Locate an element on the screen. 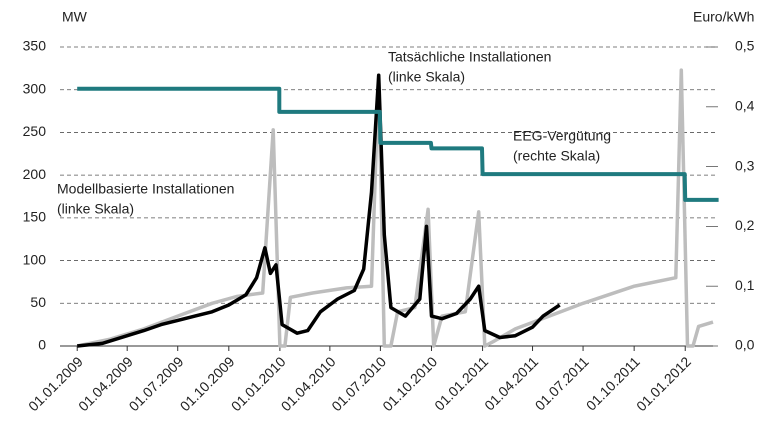 The height and width of the screenshot is (441, 783). y2-tick-label: 0,0 is located at coordinates (745, 345).